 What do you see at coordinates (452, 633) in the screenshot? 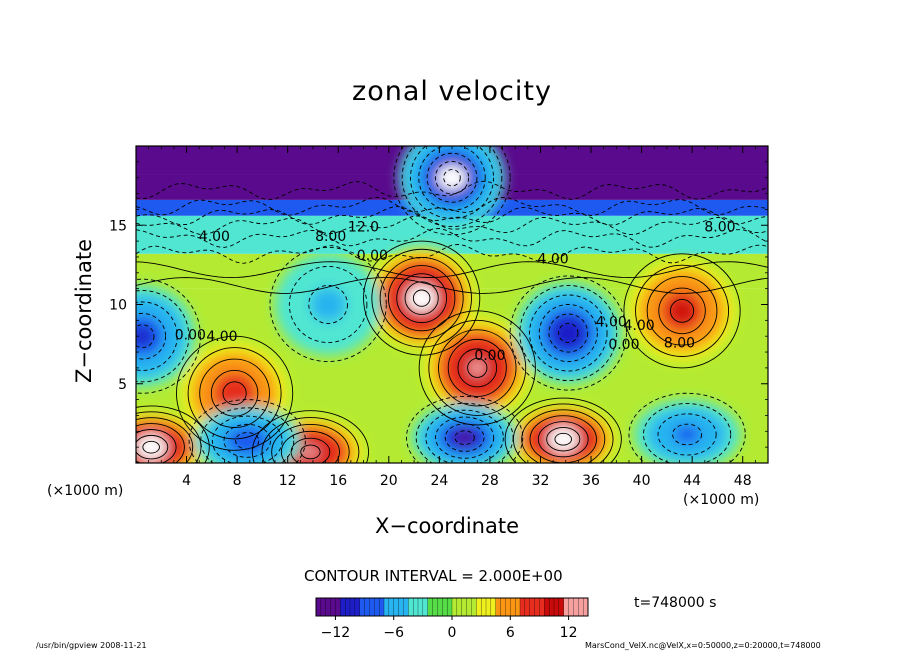
I see `colorbar-tick-label: 0` at bounding box center [452, 633].